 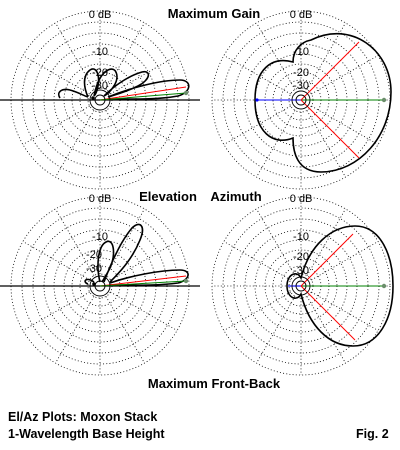 I want to click on header-azimuth: Azimuth, so click(x=235, y=196).